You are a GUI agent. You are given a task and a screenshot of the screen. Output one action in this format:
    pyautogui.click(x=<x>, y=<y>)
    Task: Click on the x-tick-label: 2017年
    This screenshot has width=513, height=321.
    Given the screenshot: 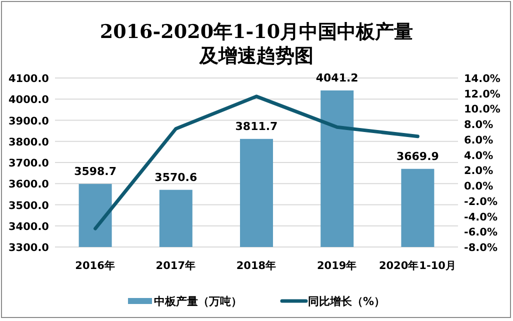 What is the action you would take?
    pyautogui.click(x=176, y=265)
    